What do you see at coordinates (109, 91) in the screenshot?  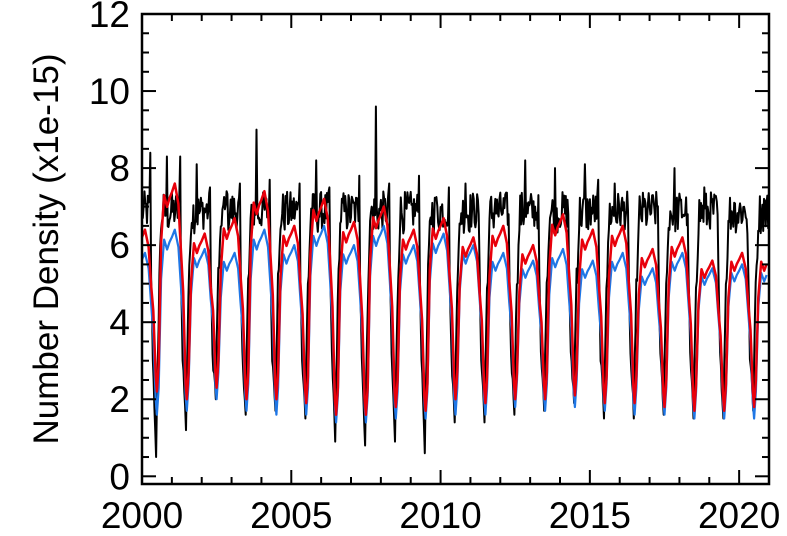 I see `y-tick-label: 10` at bounding box center [109, 91].